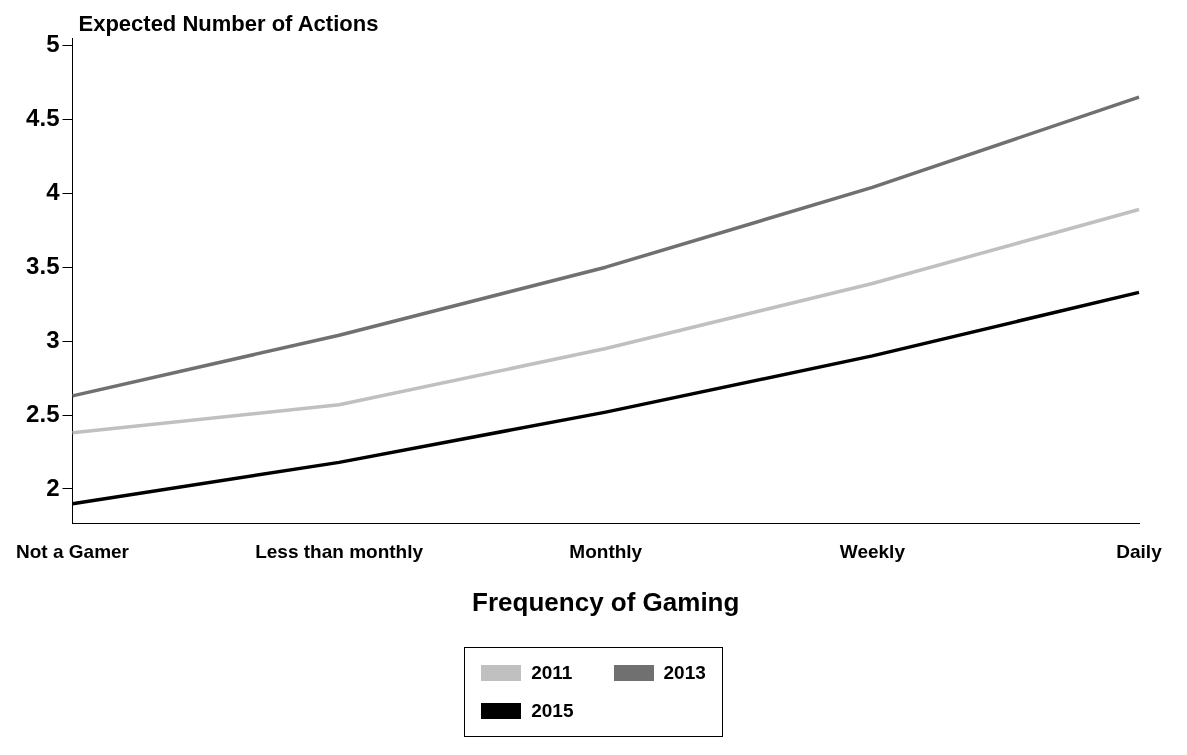 This screenshot has height=755, width=1187. Describe the element at coordinates (606, 601) in the screenshot. I see `x-axis-title: Frequency of Gaming` at that location.